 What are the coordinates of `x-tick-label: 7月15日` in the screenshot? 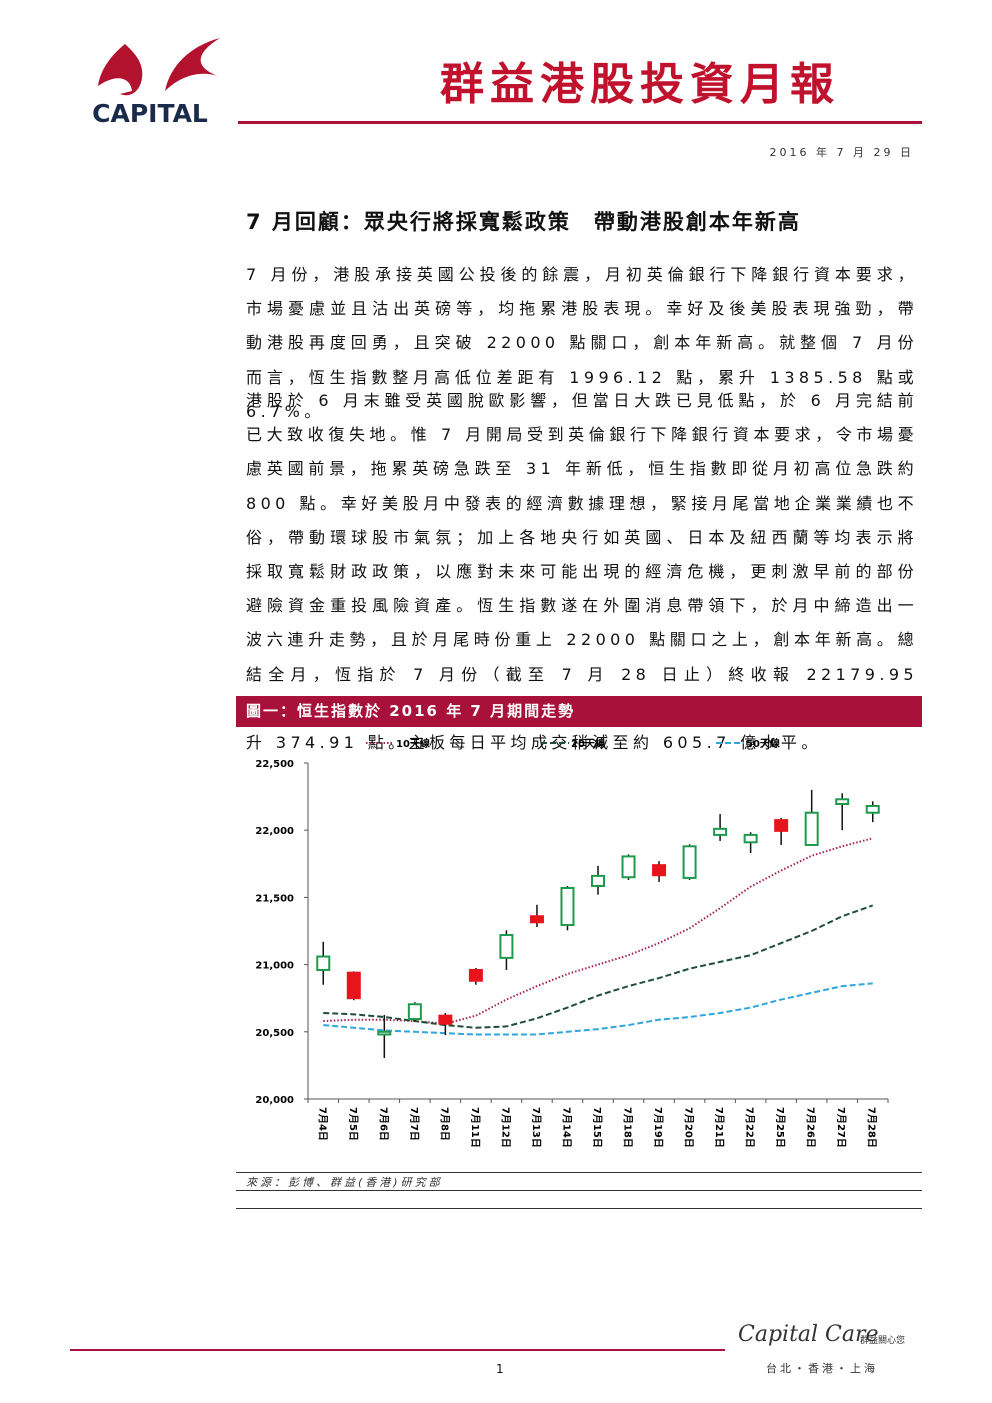 It's located at (597, 1127).